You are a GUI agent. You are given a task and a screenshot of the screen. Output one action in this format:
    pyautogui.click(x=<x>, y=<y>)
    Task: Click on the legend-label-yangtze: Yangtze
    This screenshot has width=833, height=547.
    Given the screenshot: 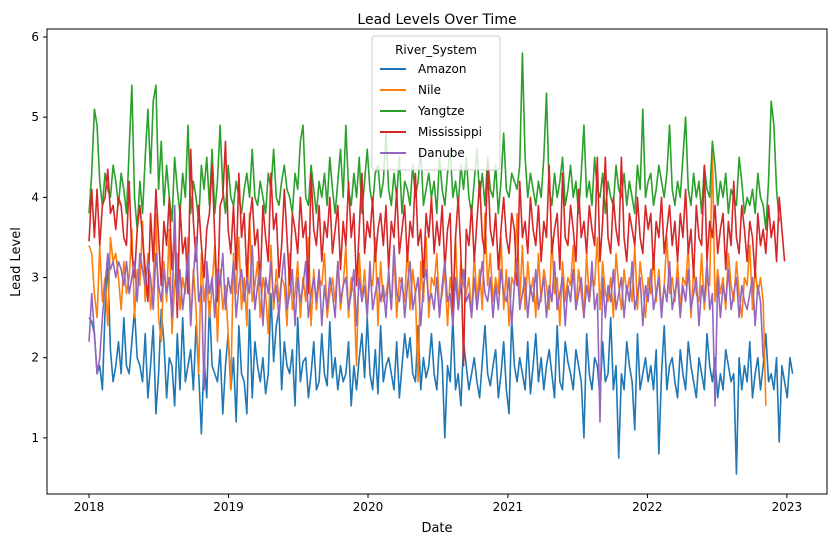 What is the action you would take?
    pyautogui.click(x=441, y=111)
    